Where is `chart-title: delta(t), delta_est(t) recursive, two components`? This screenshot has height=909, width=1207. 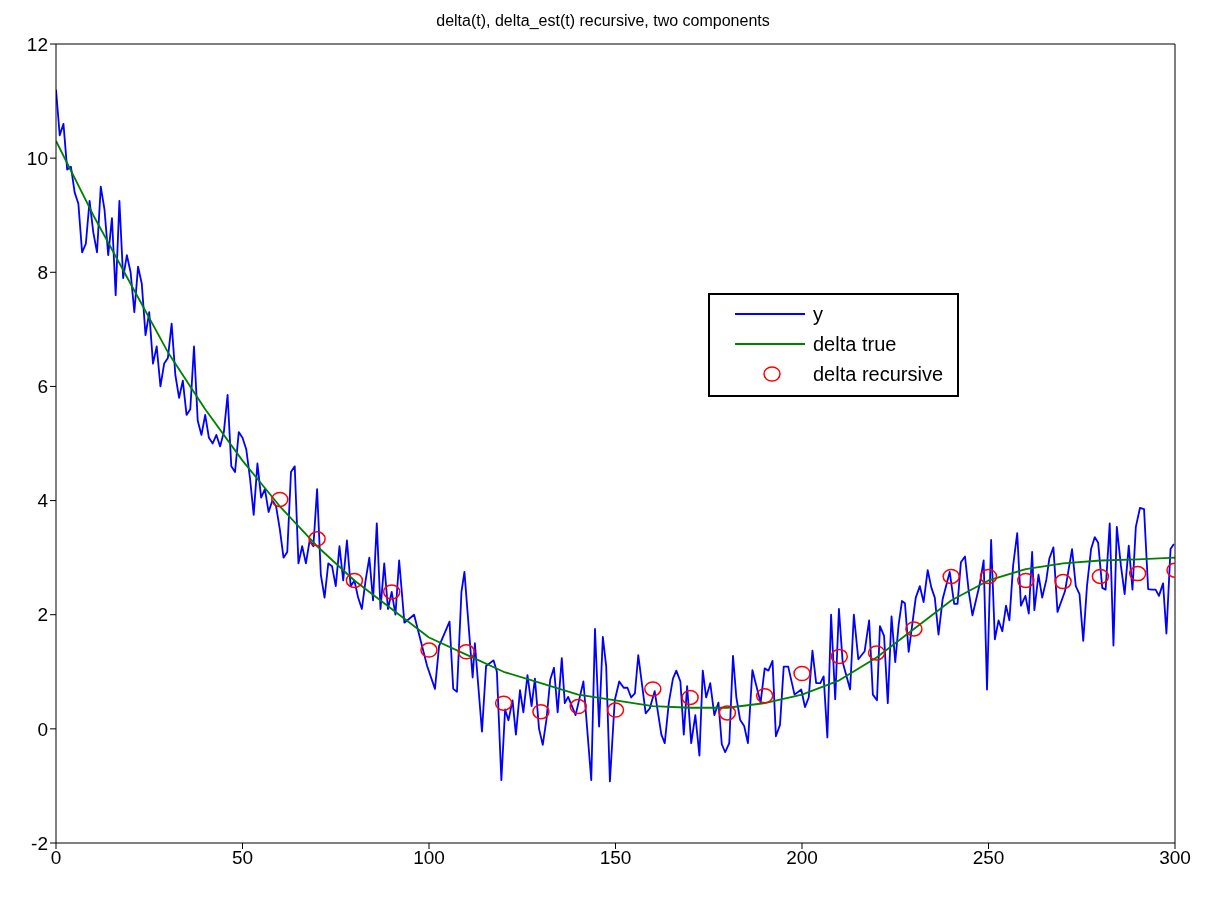 chart-title: delta(t), delta_est(t) recursive, two components is located at coordinates (603, 21).